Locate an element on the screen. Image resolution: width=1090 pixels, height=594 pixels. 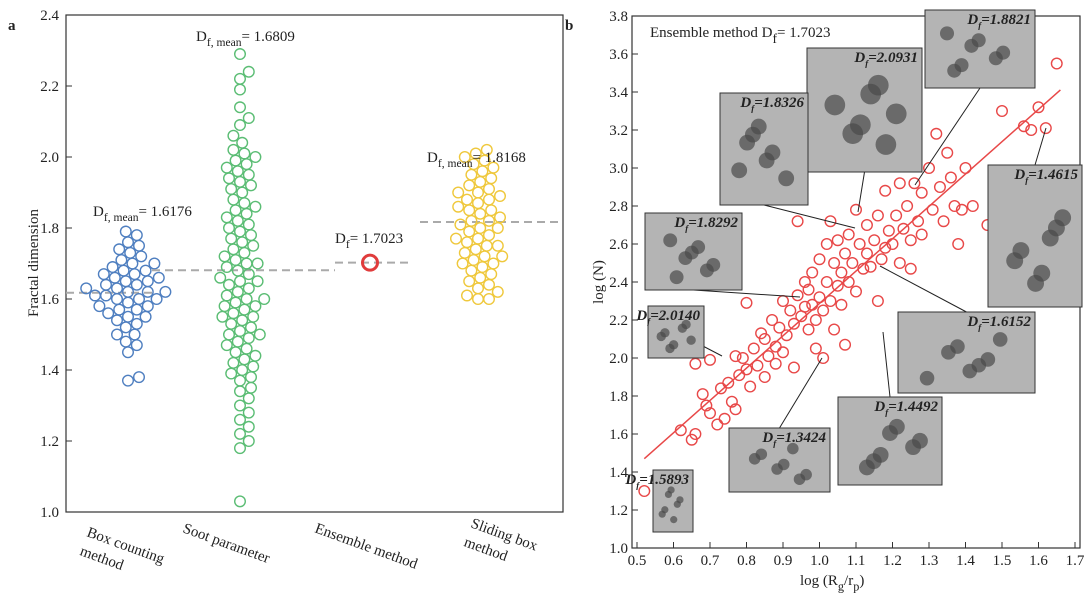
text-part: = 1.8168 is located at coordinates (498, 158).